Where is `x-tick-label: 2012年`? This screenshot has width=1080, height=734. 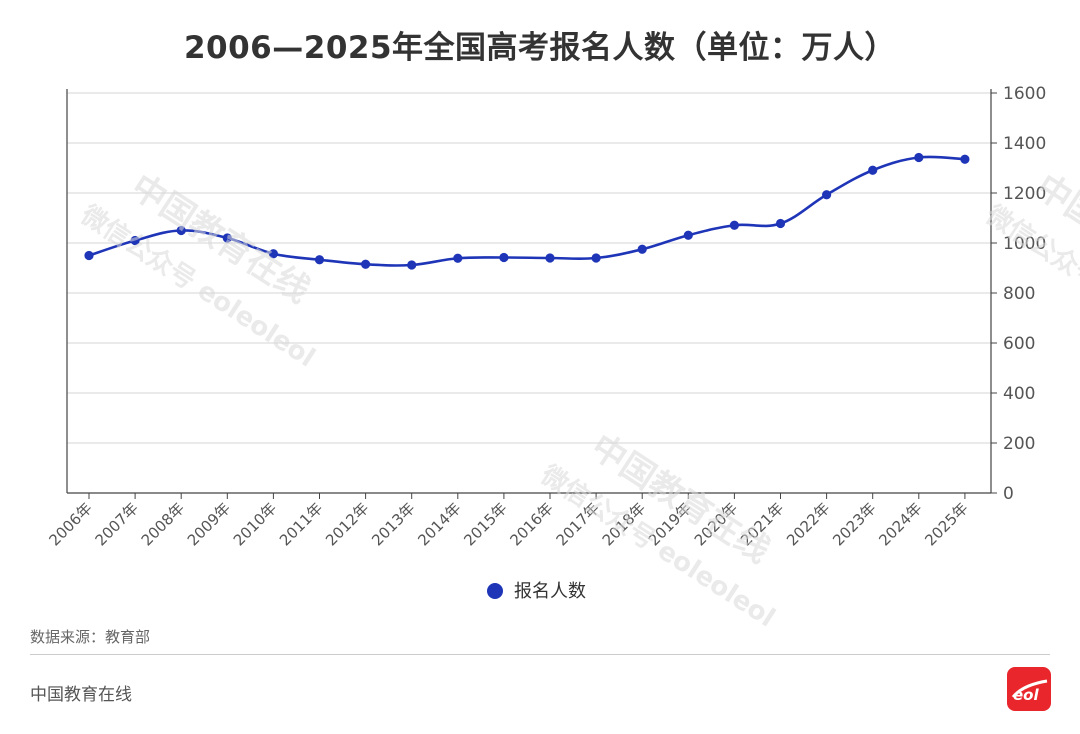
x-tick-label: 2012年 is located at coordinates (347, 524).